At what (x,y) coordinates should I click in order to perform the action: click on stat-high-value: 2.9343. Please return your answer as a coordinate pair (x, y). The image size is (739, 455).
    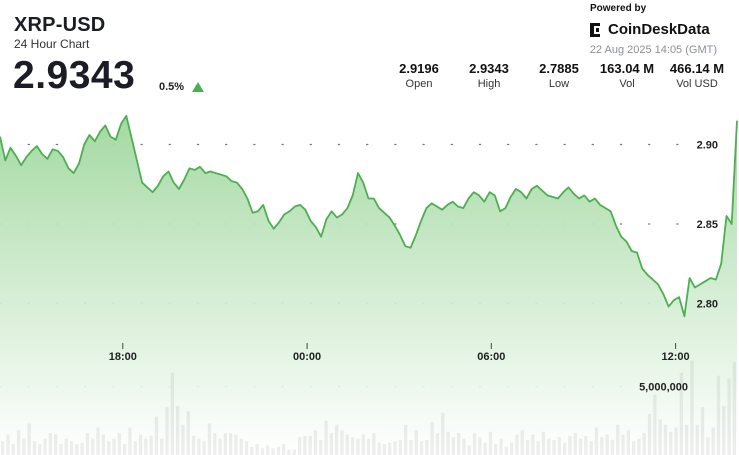
    Looking at the image, I should click on (489, 68).